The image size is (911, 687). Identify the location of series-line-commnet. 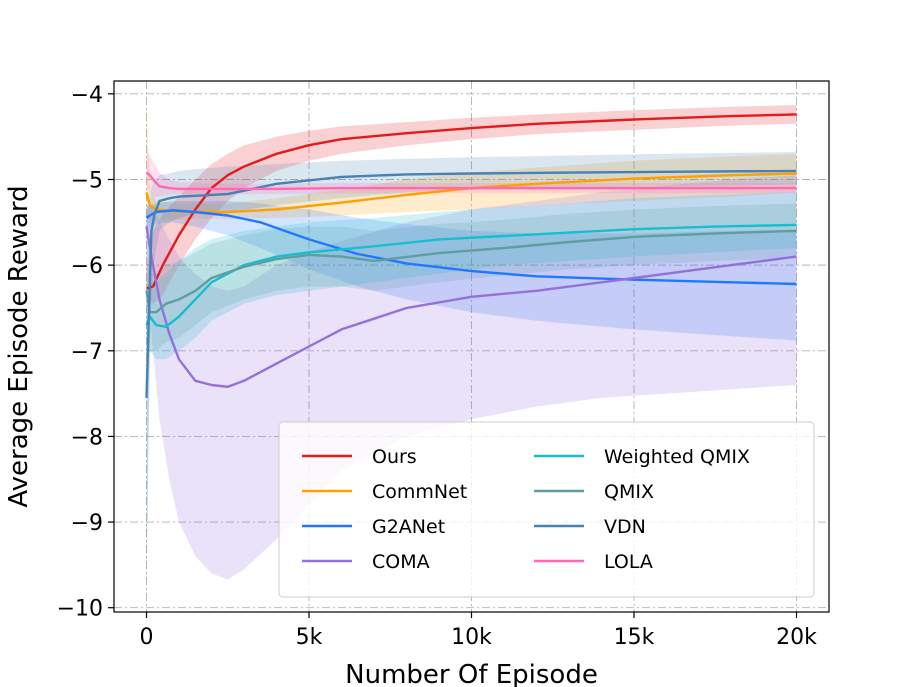
(471, 193).